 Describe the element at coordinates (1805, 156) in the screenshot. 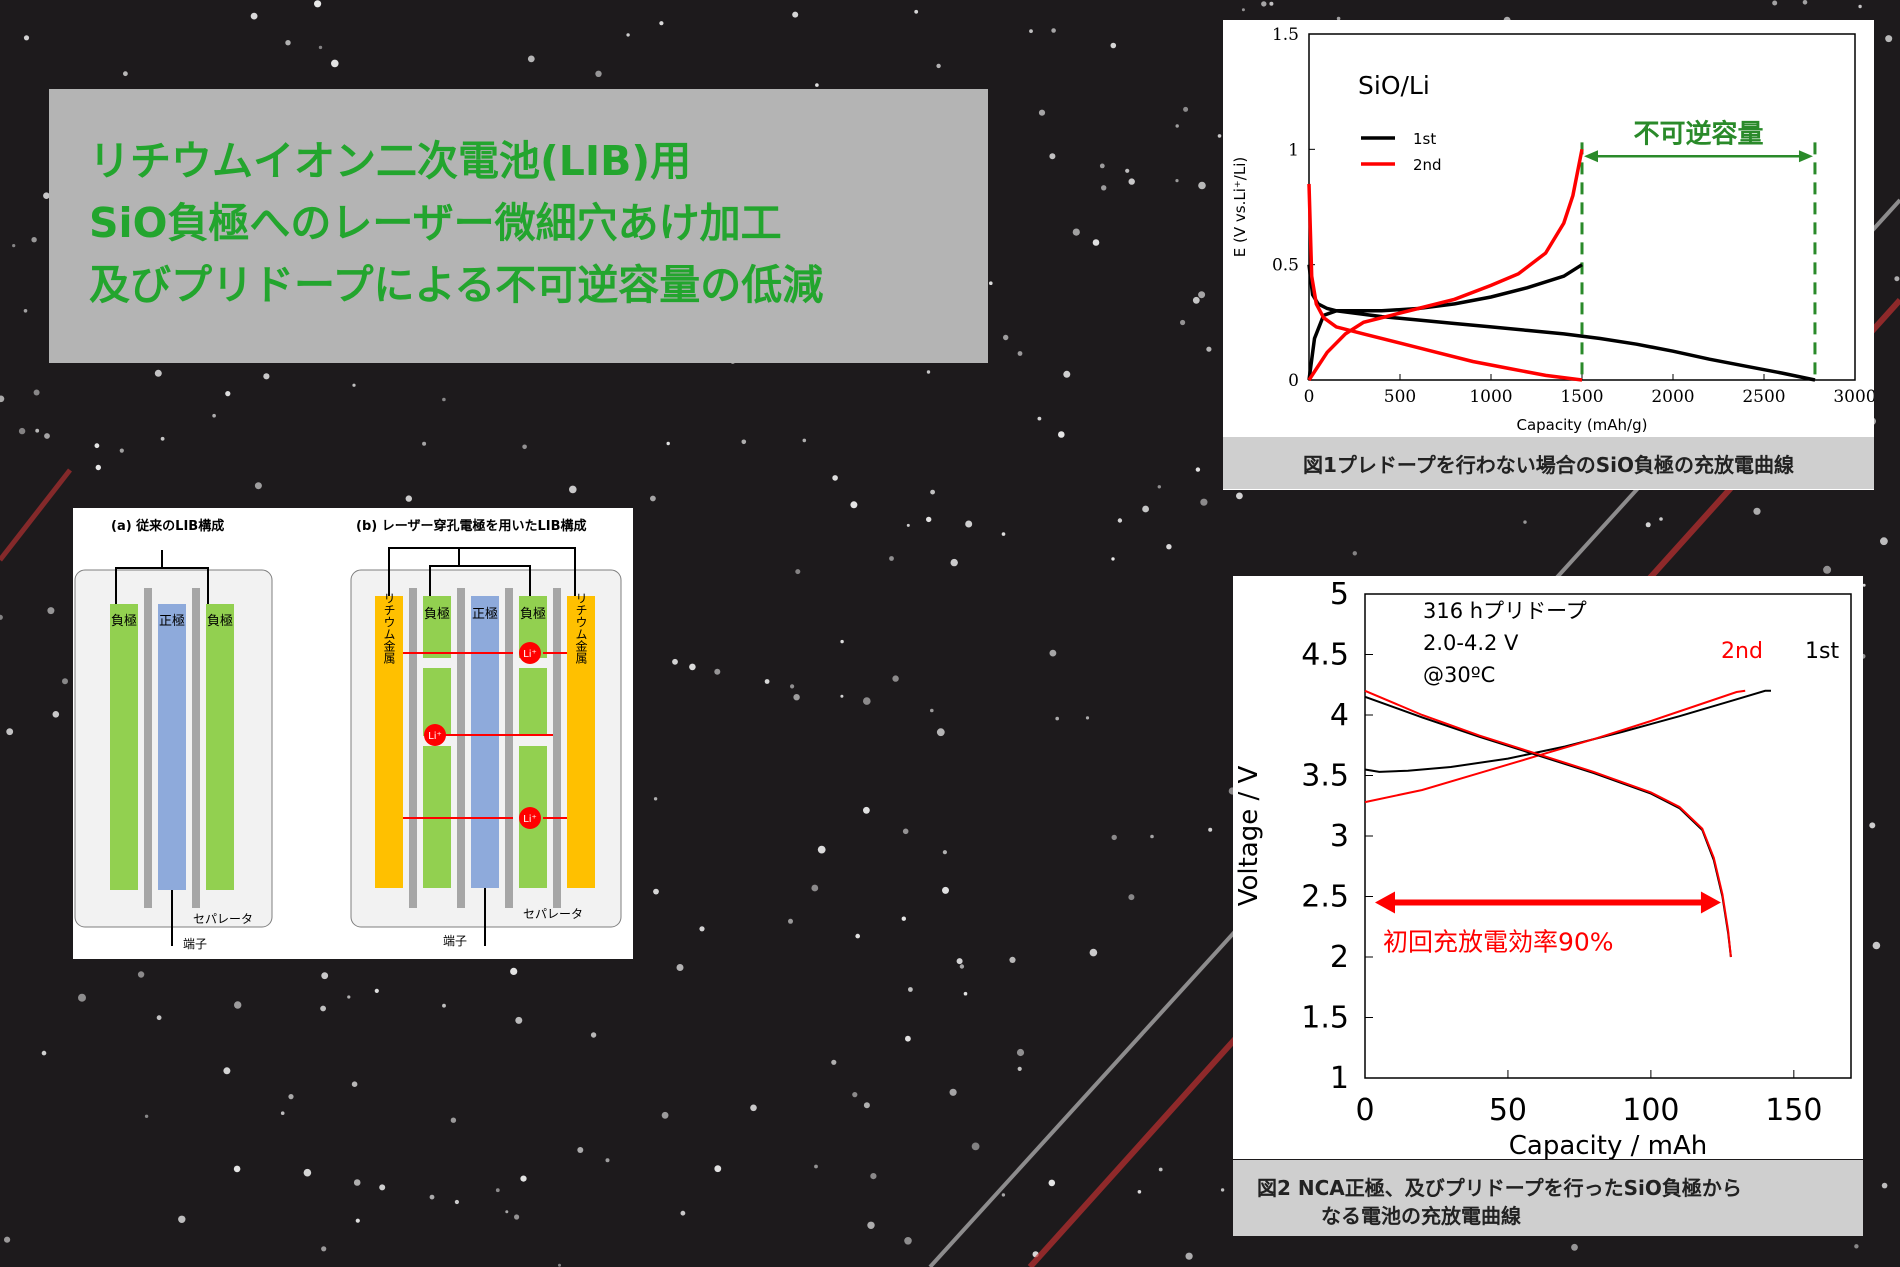

I see `fig1-arrow-head` at that location.